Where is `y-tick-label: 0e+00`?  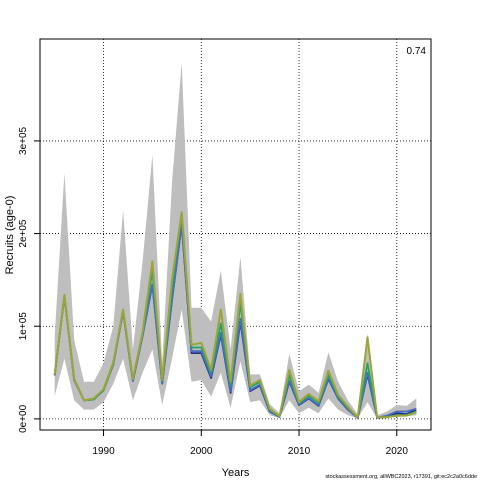
y-tick-label: 0e+00 is located at coordinates (23, 418).